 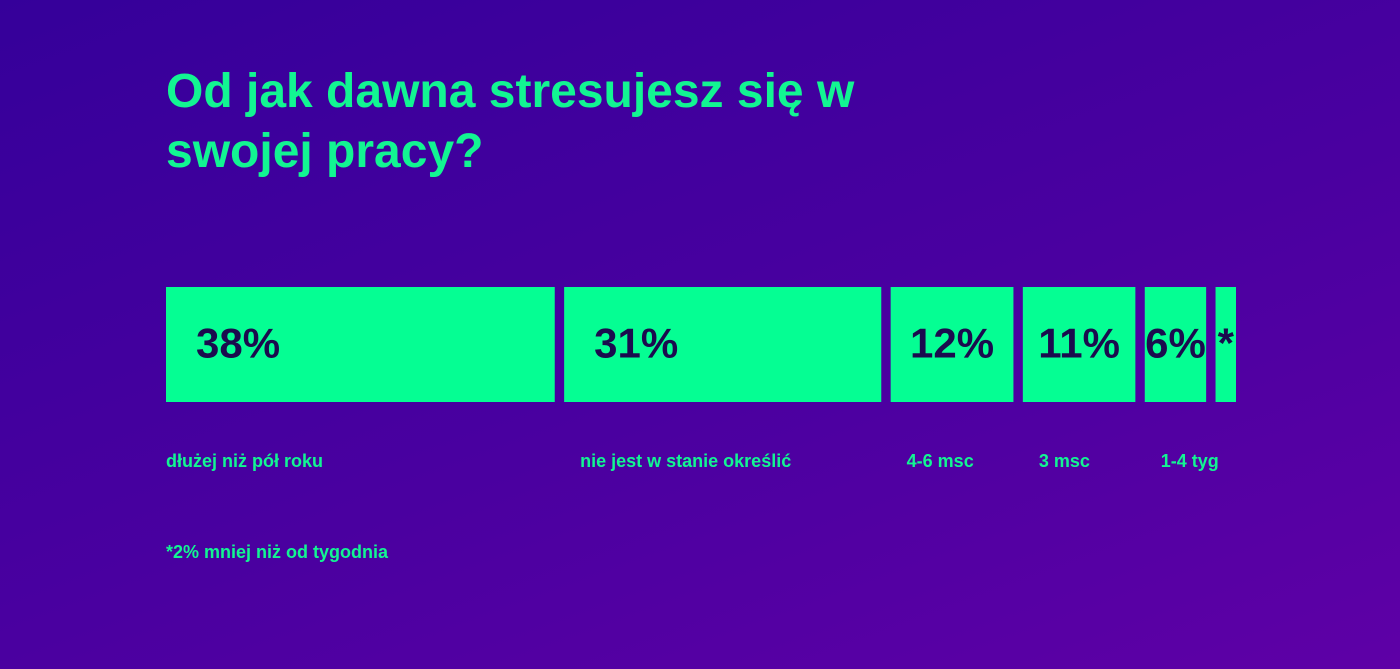 I want to click on value-label: 12%, so click(x=952, y=343).